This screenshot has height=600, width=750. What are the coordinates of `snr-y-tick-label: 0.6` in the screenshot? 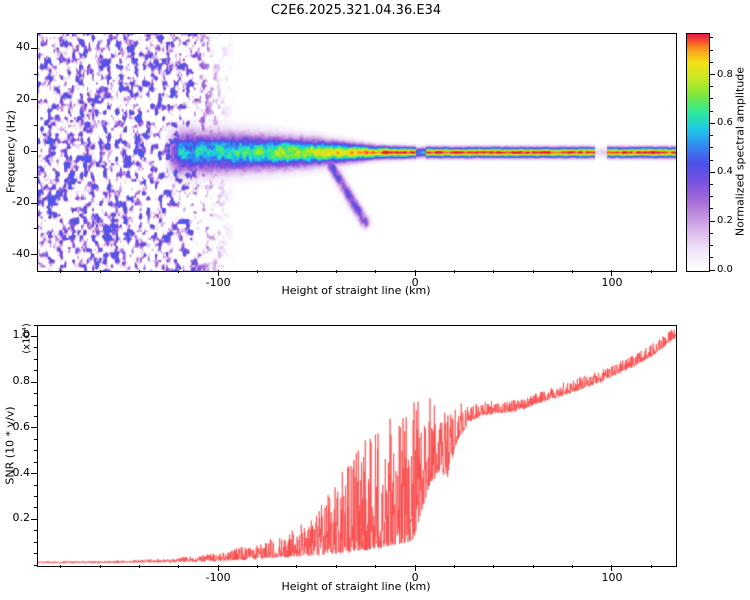 It's located at (21, 426).